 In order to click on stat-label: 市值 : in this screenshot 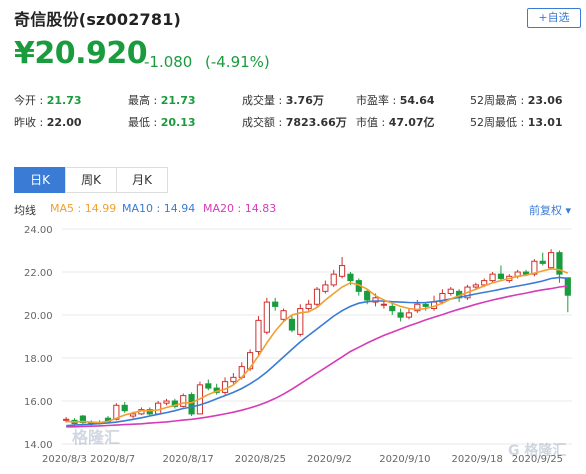, I will do `click(372, 122)`.